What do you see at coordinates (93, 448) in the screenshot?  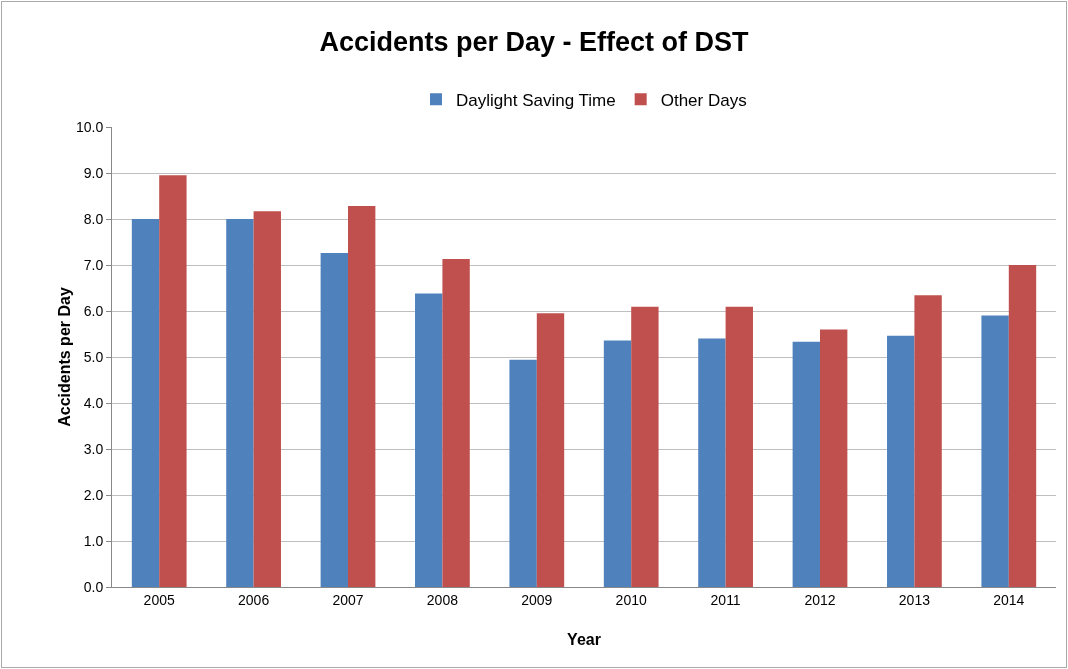 I see `y-tick-label: 3.0` at bounding box center [93, 448].